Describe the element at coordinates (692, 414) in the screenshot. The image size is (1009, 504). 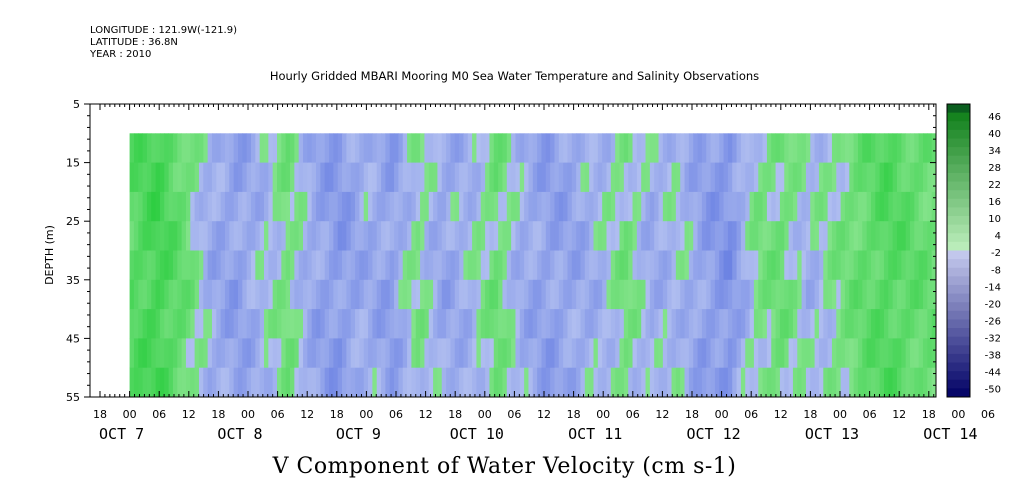
I see `x-hour-label: 18` at that location.